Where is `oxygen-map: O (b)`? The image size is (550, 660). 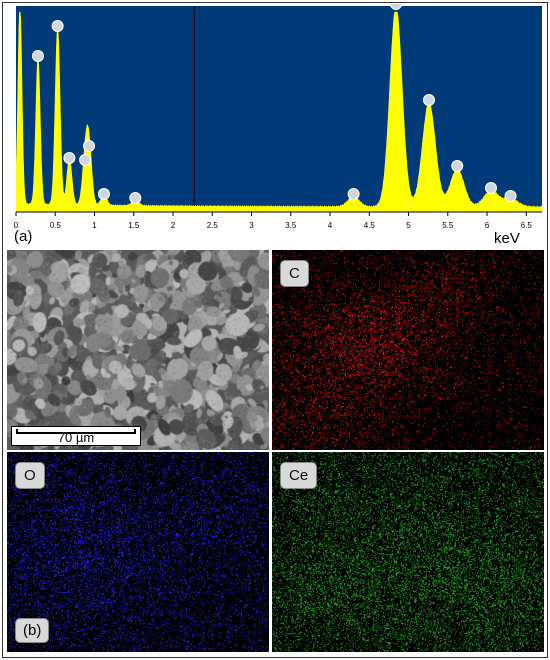 oxygen-map: O (b) is located at coordinates (138, 552).